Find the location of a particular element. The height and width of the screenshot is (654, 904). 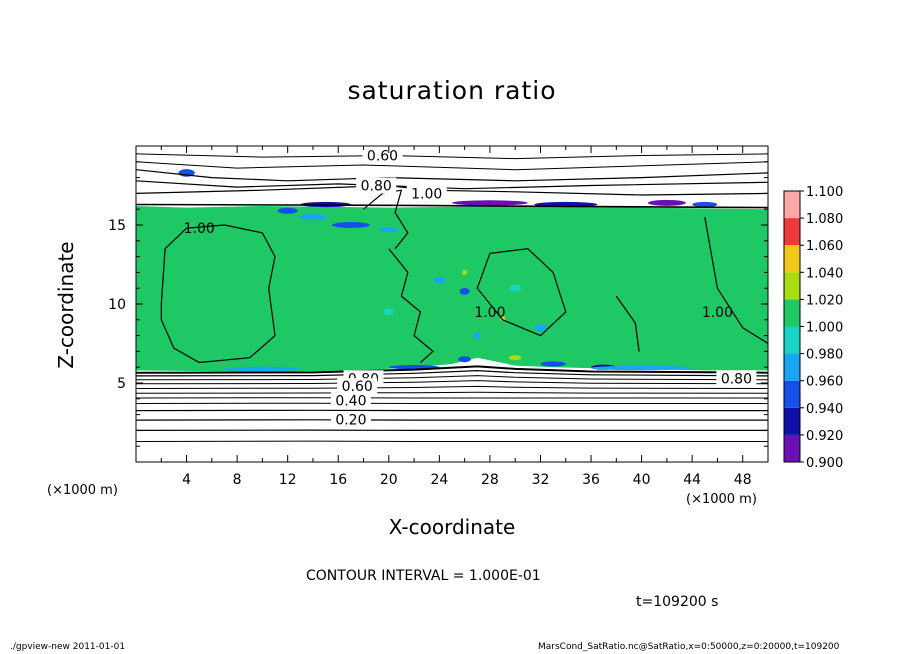

x-tick-label: 12 is located at coordinates (288, 480).